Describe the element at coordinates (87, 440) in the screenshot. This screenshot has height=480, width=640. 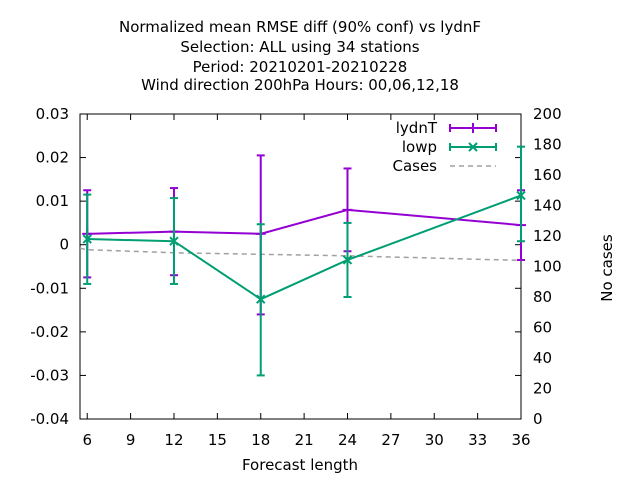
I see `x-tick-label: 6` at that location.